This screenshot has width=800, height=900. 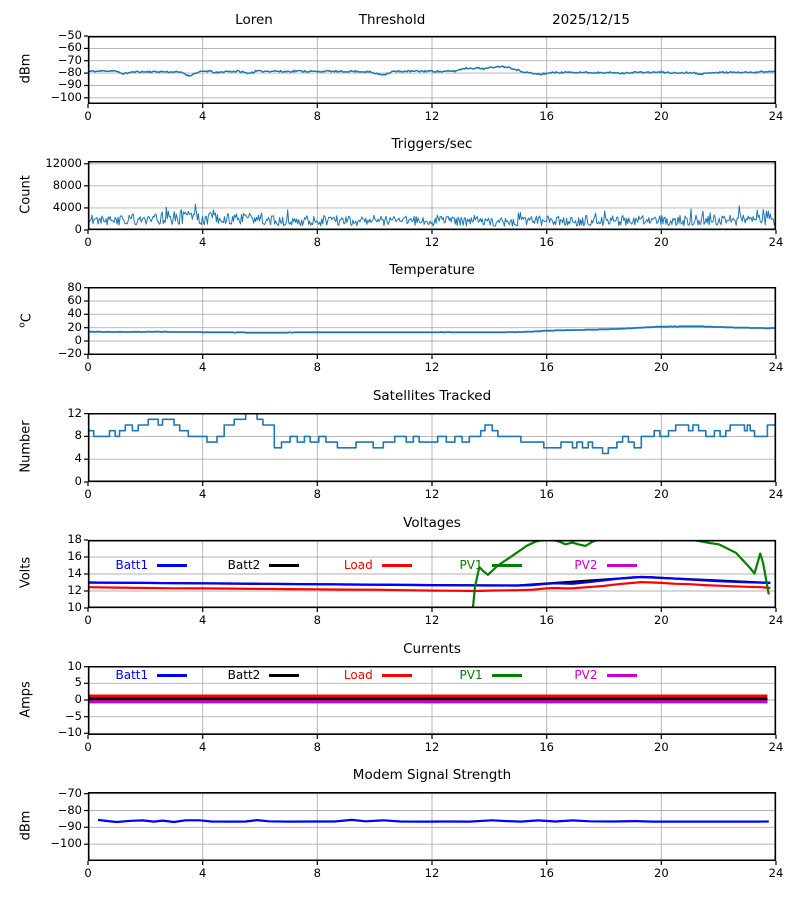 I want to click on y-axis-label-modem-dbm: dBm, so click(x=26, y=825).